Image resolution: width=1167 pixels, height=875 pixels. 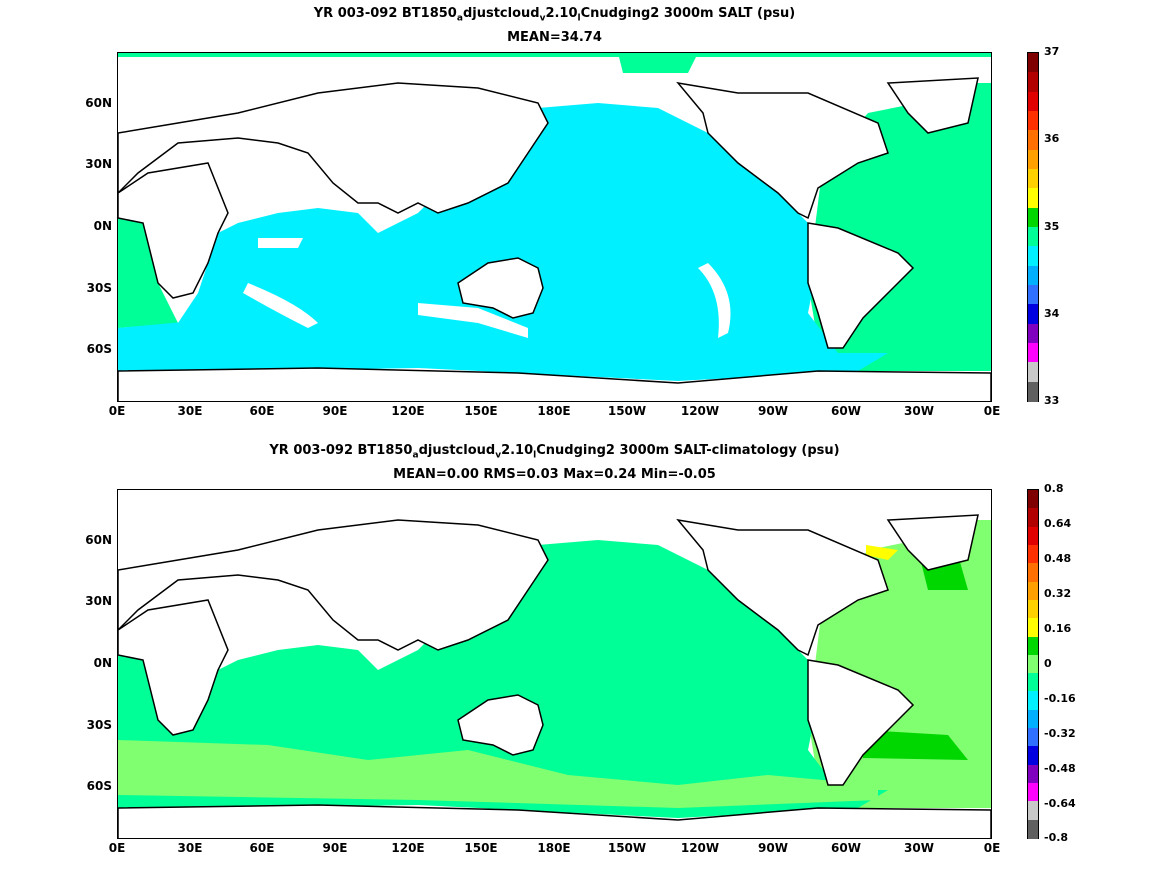 I want to click on colorbar-tick-label: 37, so click(x=1052, y=51).